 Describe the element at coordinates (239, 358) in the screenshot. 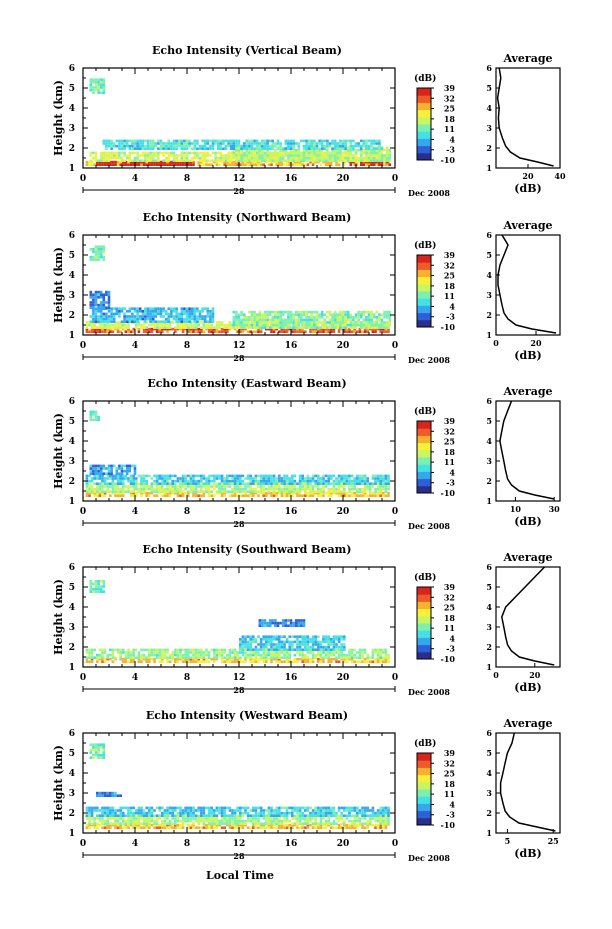

I see `day-label: 28` at that location.